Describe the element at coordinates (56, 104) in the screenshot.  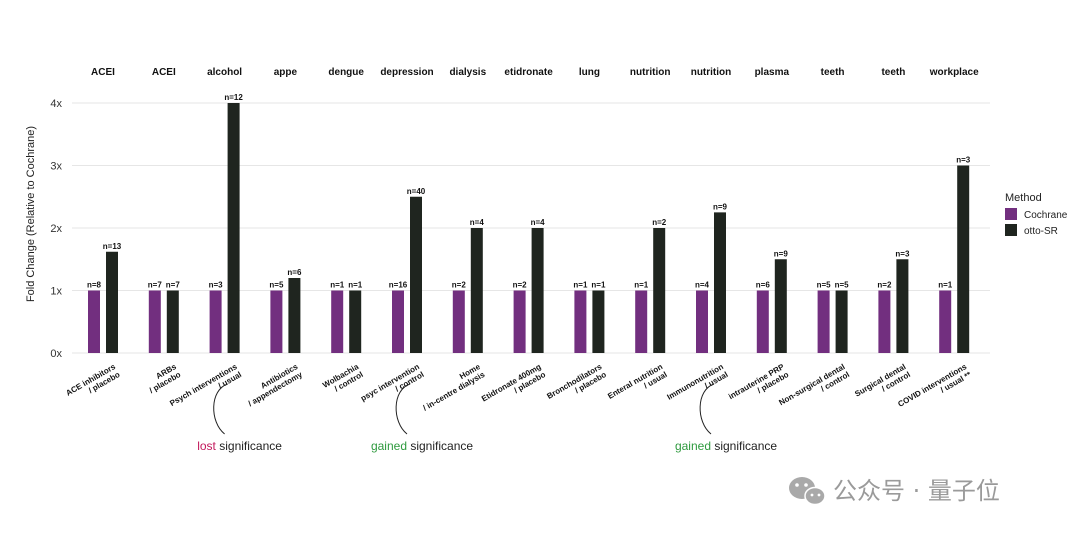
I see `y-tick-label: 4x` at that location.